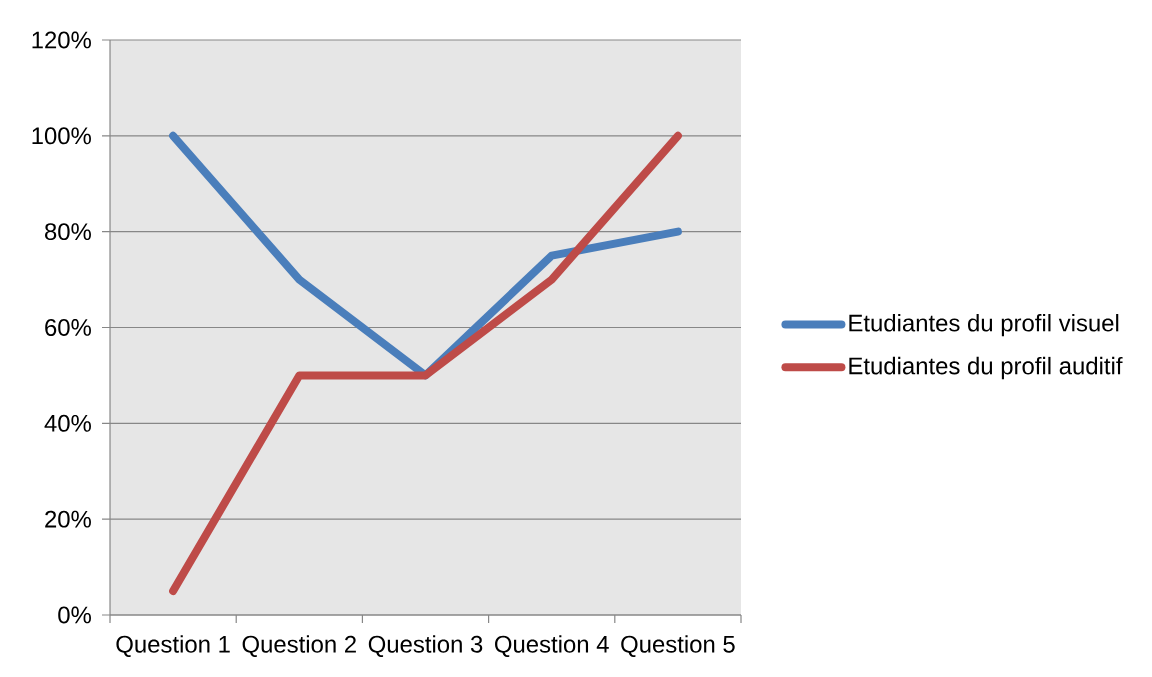  What do you see at coordinates (68, 232) in the screenshot?
I see `y-tick-label: 80%` at bounding box center [68, 232].